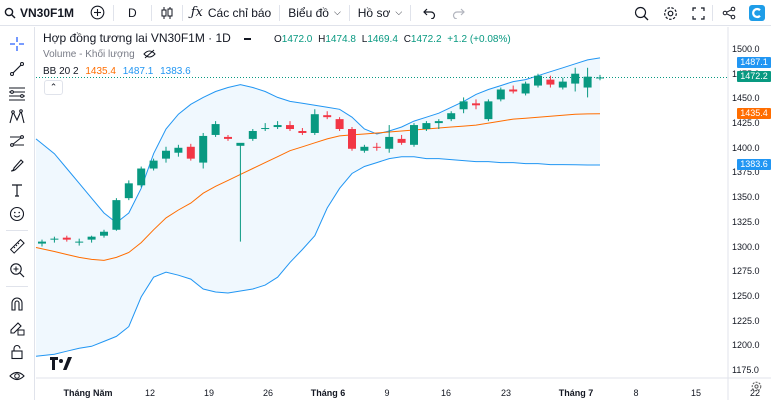 The height and width of the screenshot is (400, 771). Describe the element at coordinates (277, 39) in the screenshot. I see `open-label: O` at that location.